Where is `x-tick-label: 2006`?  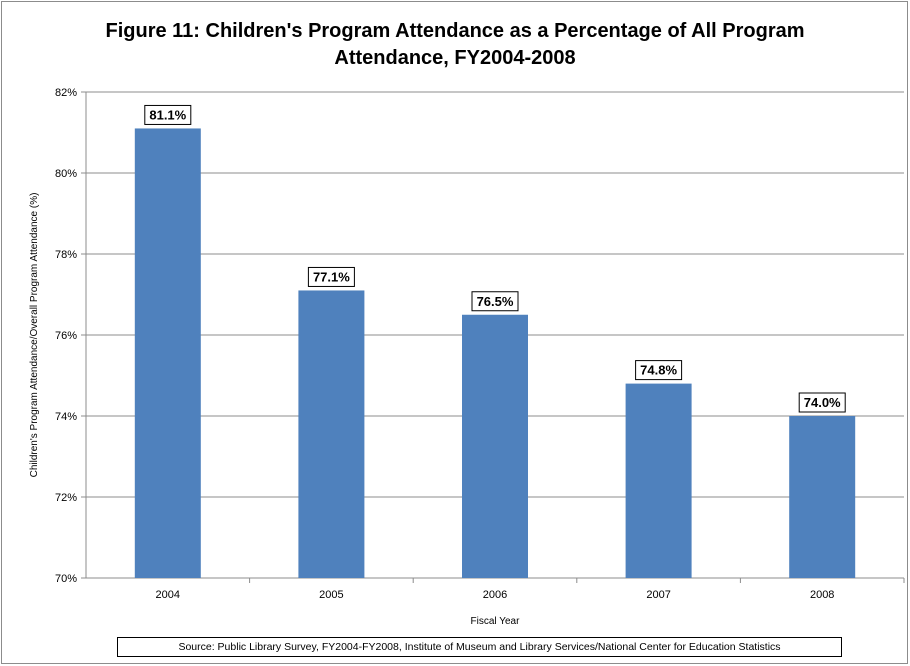 x-tick-label: 2006 is located at coordinates (495, 595).